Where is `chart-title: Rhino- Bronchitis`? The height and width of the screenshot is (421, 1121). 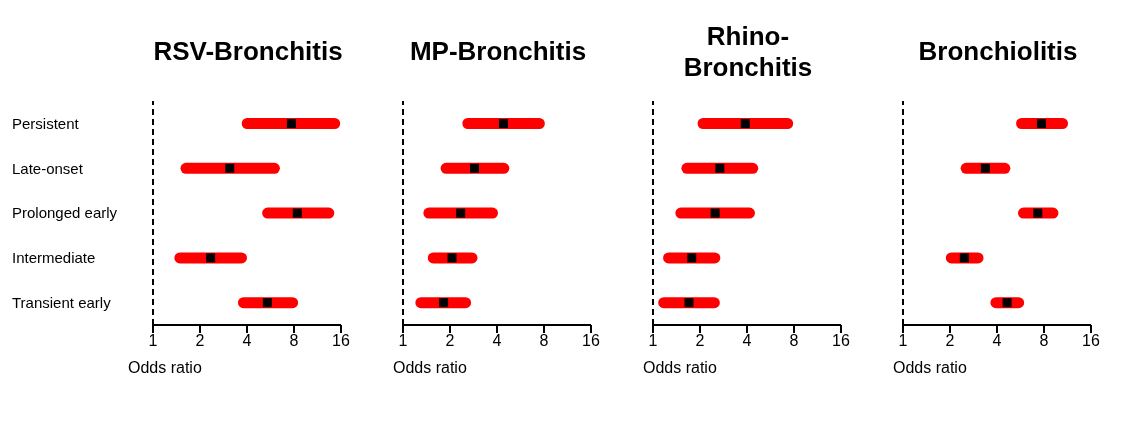
chart-title: Rhino- Bronchitis is located at coordinates (748, 51).